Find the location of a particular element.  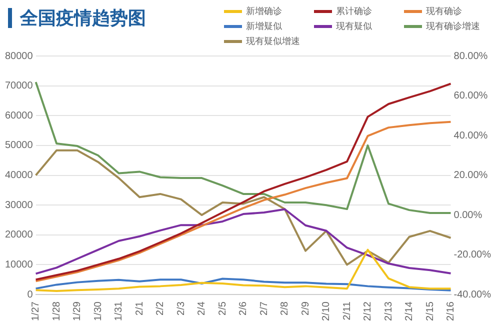

legend-label: 现有疑似增速 is located at coordinates (273, 42).